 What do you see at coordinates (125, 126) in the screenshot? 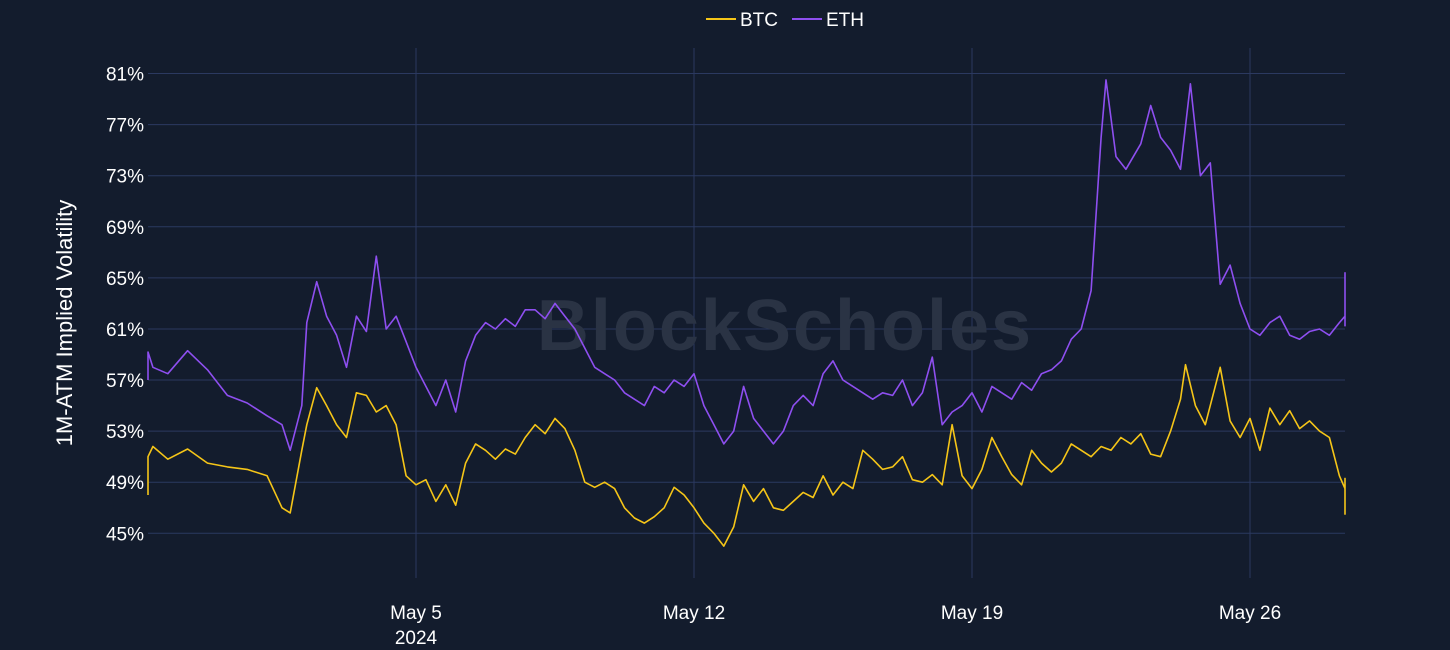
I see `y-tick-label: 77%` at bounding box center [125, 126].